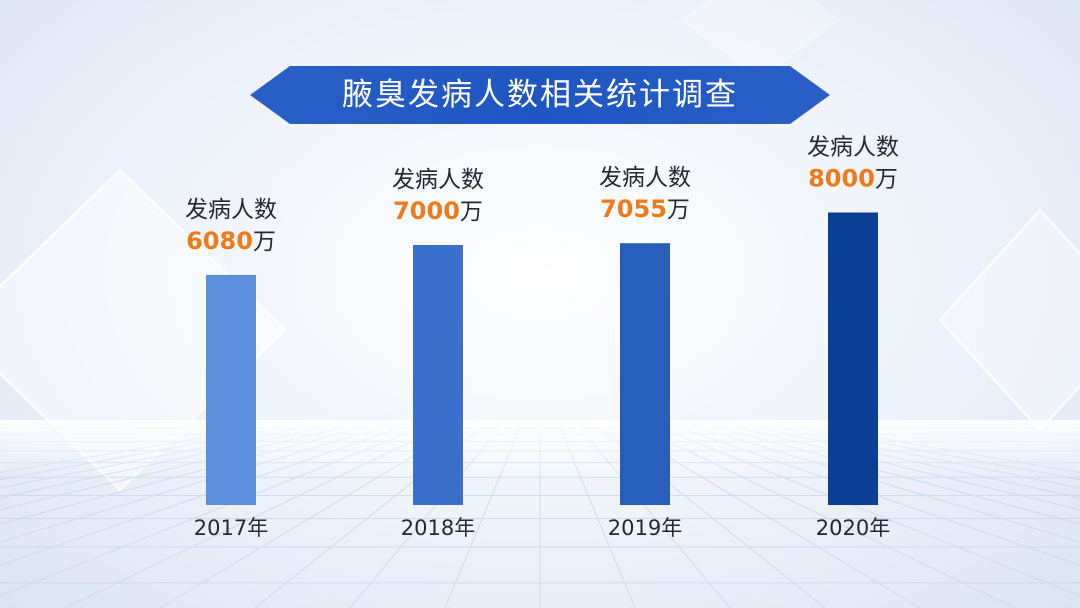 This screenshot has height=608, width=1080. I want to click on x-tick-label-1: 2018年, so click(438, 528).